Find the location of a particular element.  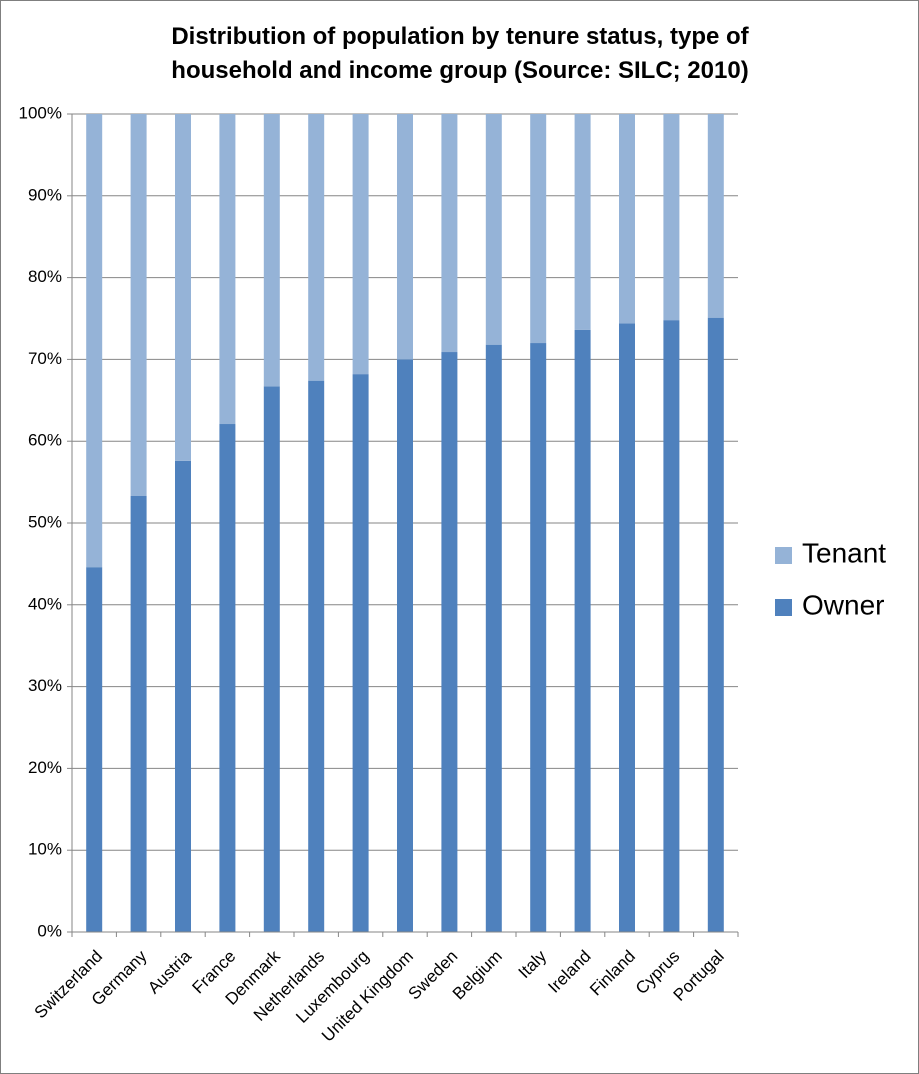

y-tick-label: 20% is located at coordinates (45, 767).